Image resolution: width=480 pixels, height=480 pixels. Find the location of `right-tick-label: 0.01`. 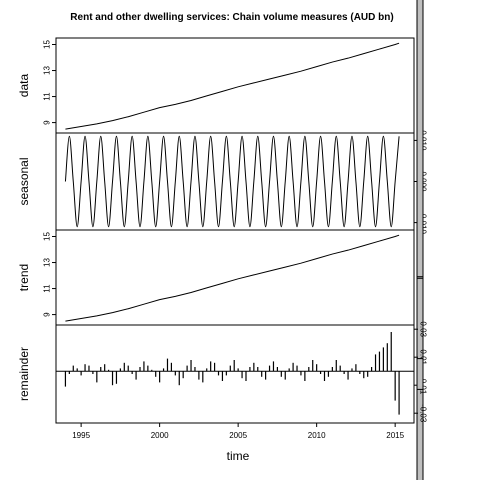

right-tick-label: 0.01 is located at coordinates (423, 357).